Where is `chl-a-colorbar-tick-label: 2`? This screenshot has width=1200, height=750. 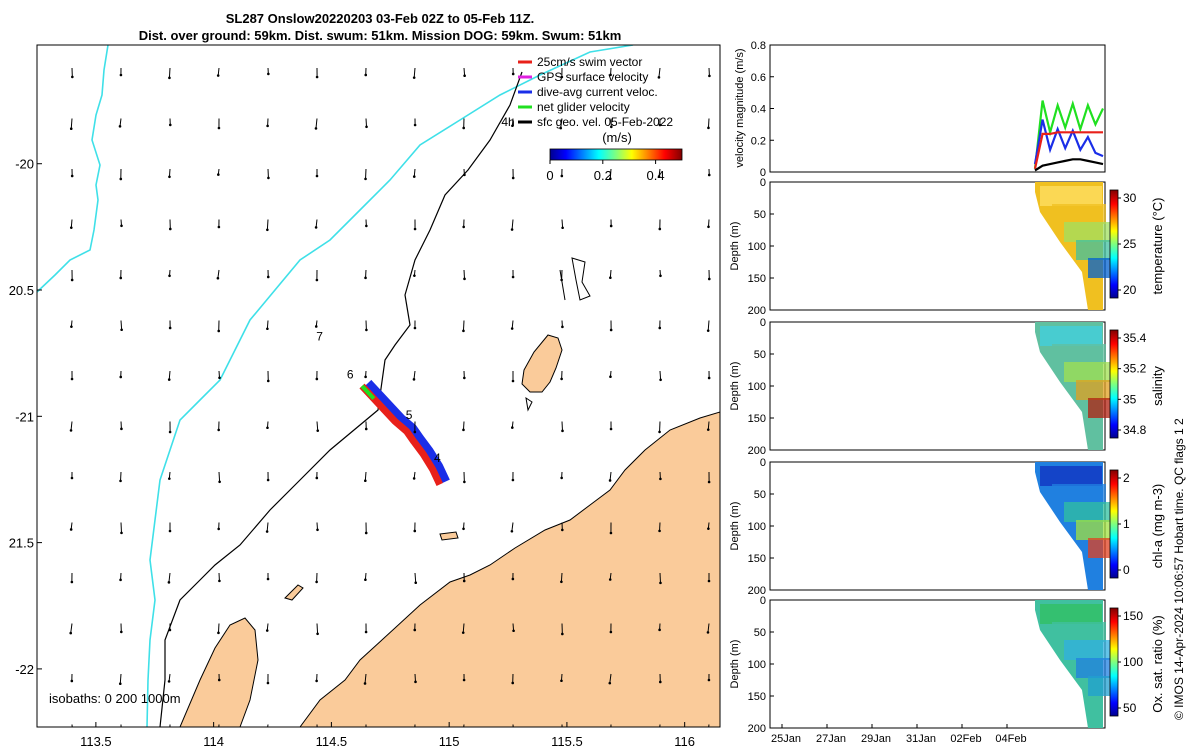 chl-a-colorbar-tick-label: 2 is located at coordinates (1126, 478).